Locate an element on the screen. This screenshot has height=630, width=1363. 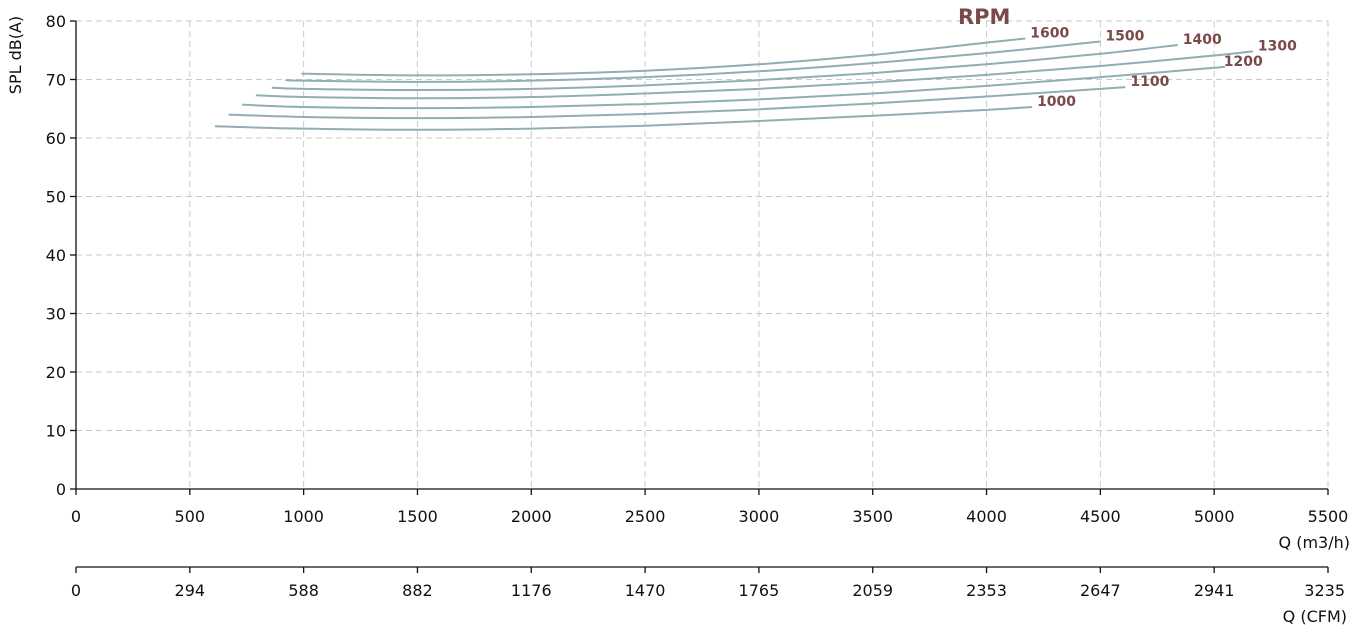
y-tick-label: 50 is located at coordinates (56, 197).